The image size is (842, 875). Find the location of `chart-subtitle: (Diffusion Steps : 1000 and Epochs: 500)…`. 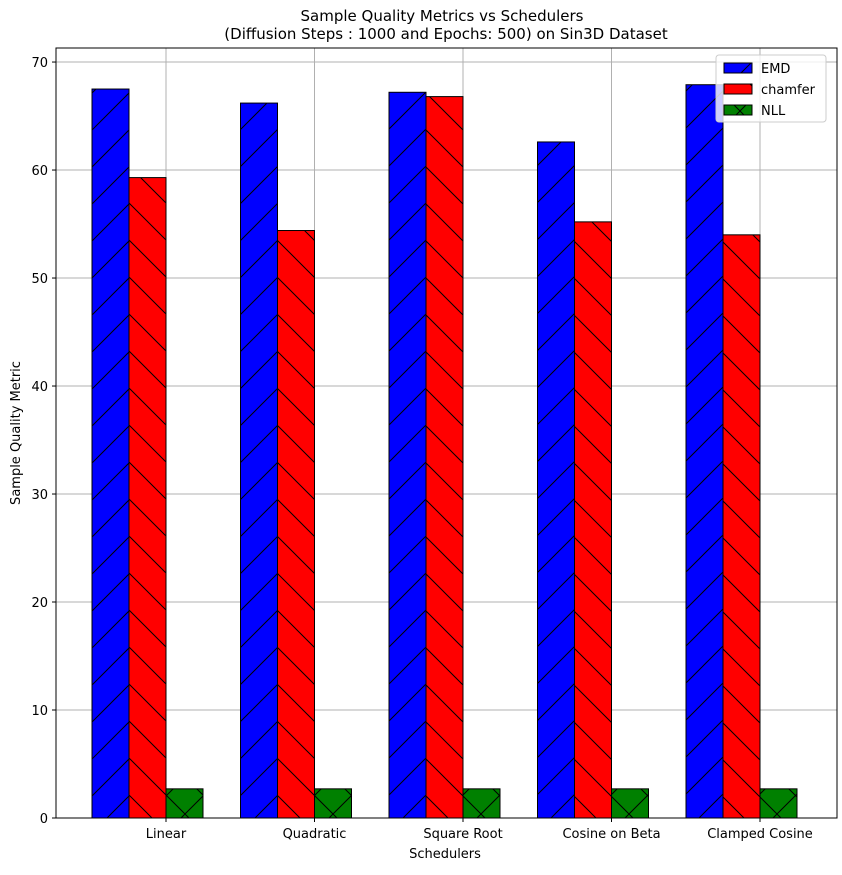

chart-subtitle: (Diffusion Steps : 1000 and Epochs: 500)… is located at coordinates (446, 34).